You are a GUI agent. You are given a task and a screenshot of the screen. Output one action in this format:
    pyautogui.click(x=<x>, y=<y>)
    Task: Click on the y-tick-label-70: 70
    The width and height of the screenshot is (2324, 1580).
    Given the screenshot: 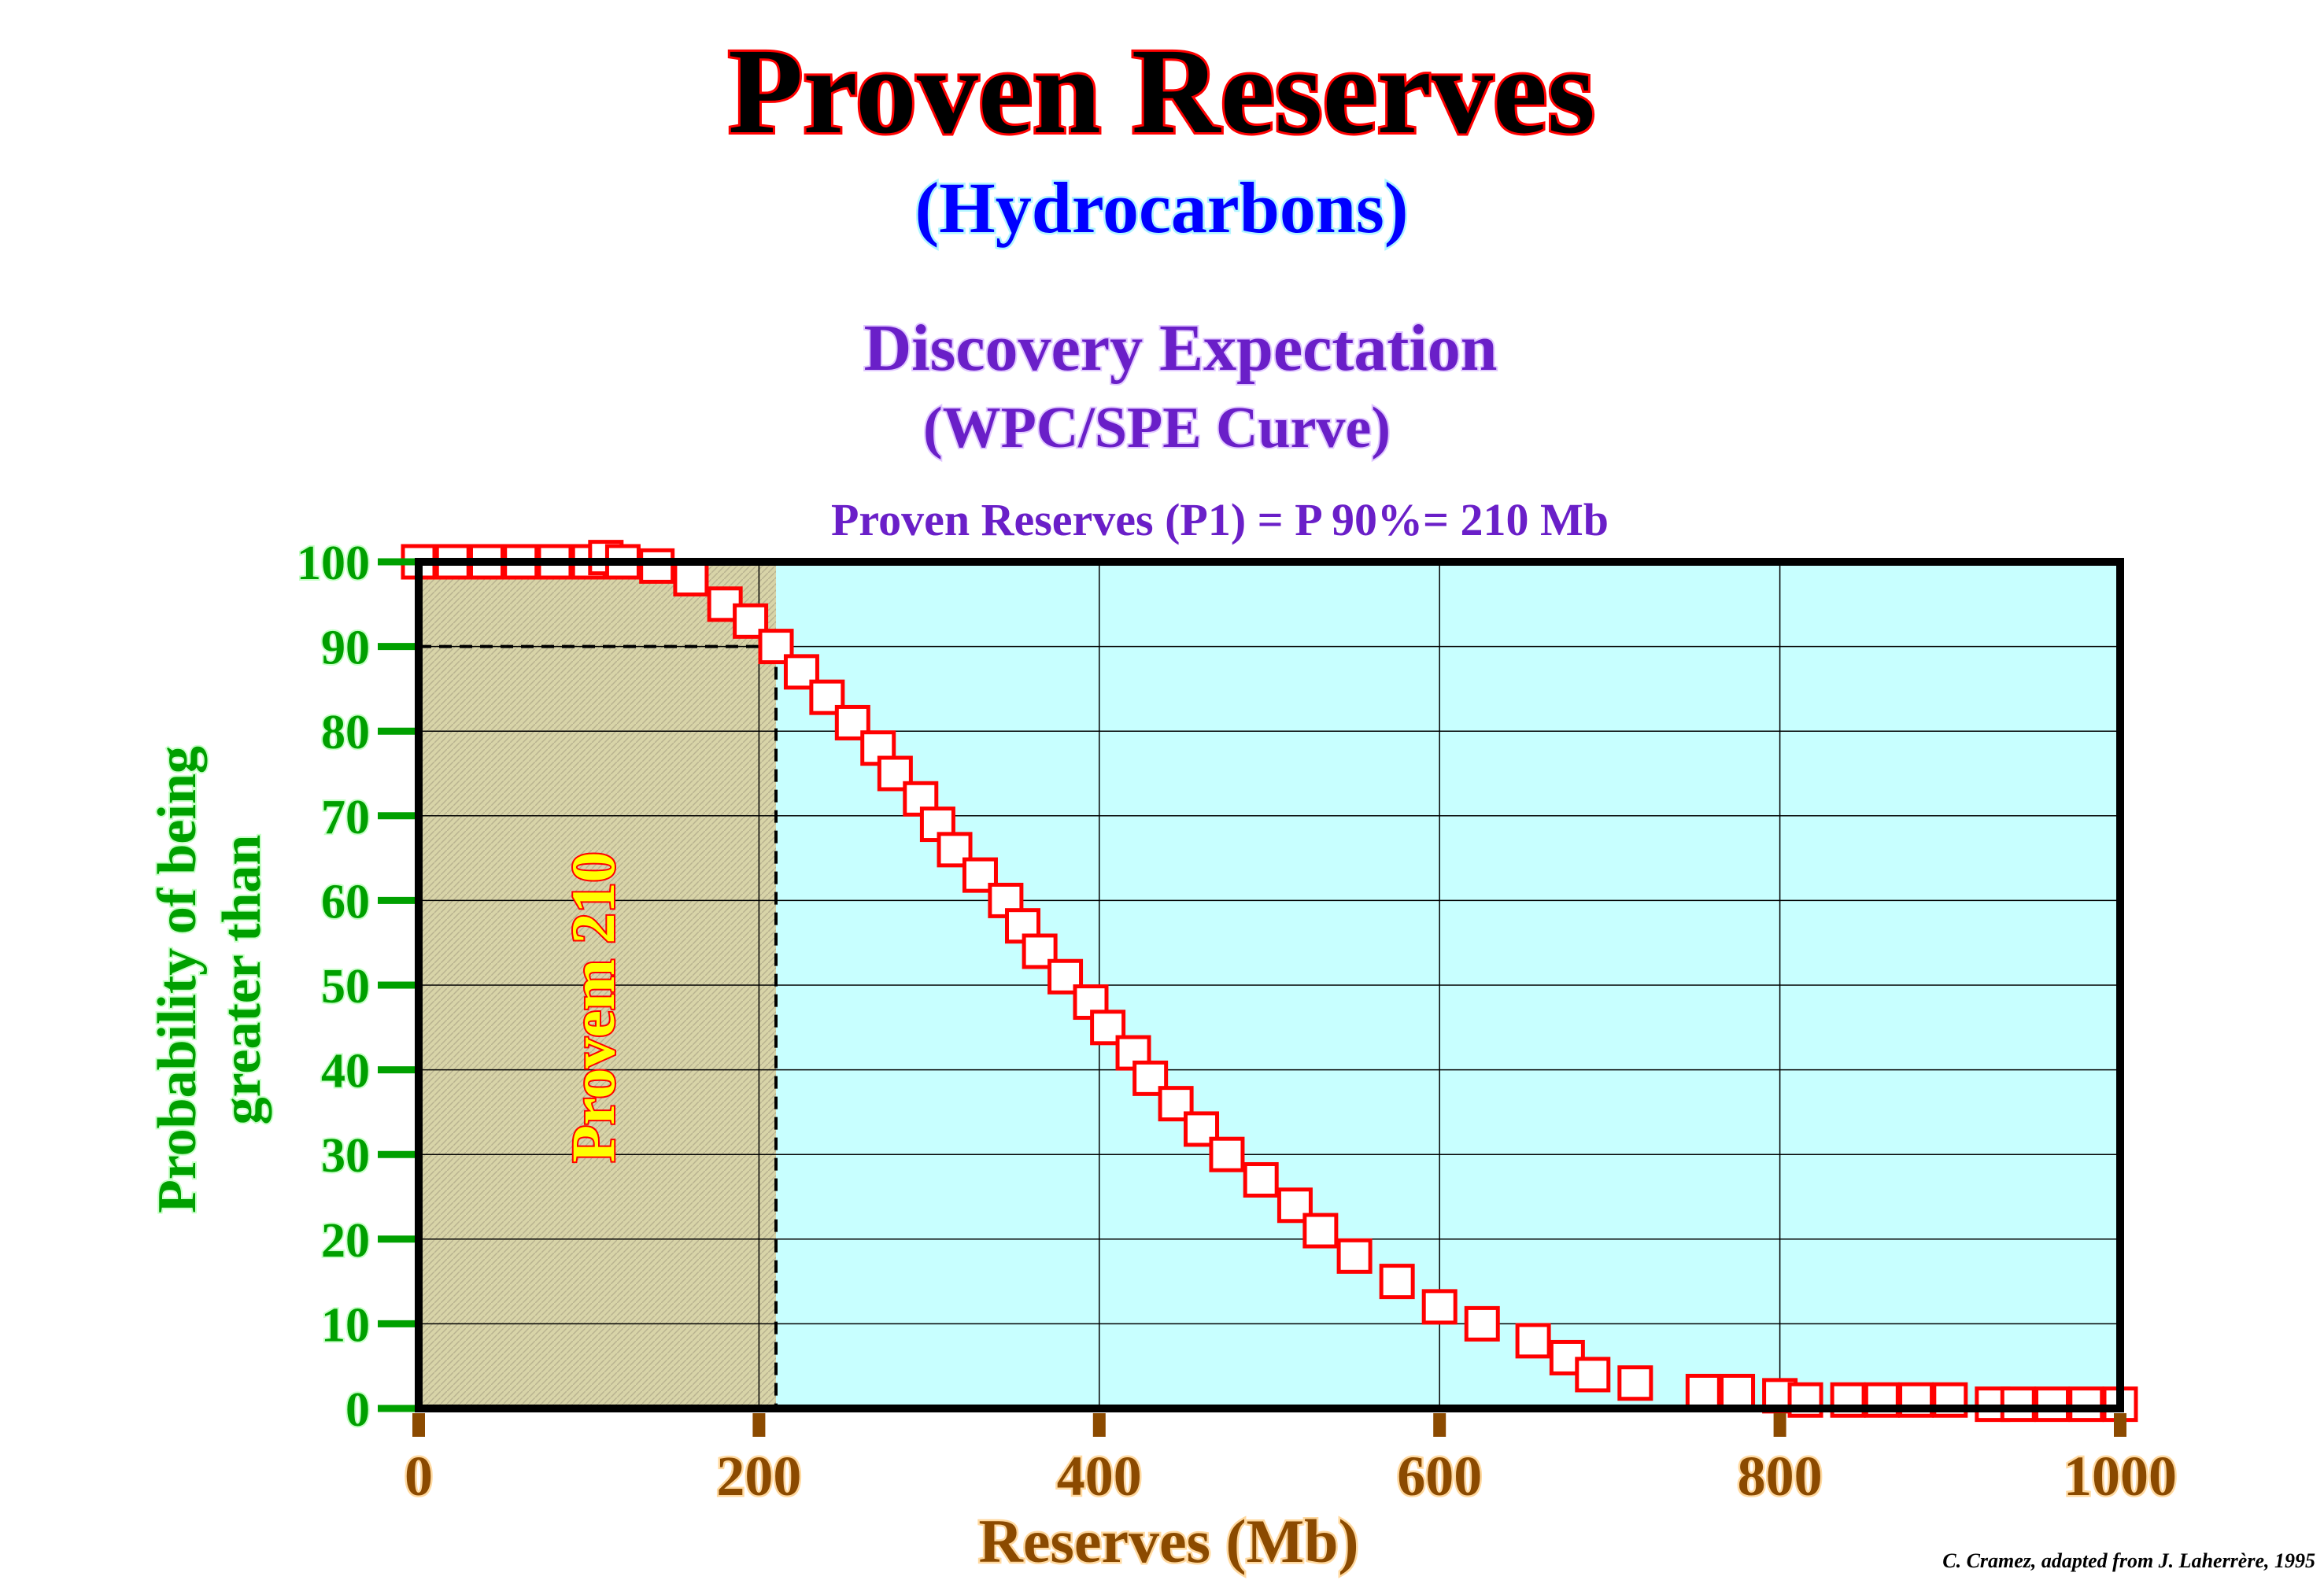 What is the action you would take?
    pyautogui.click(x=345, y=817)
    